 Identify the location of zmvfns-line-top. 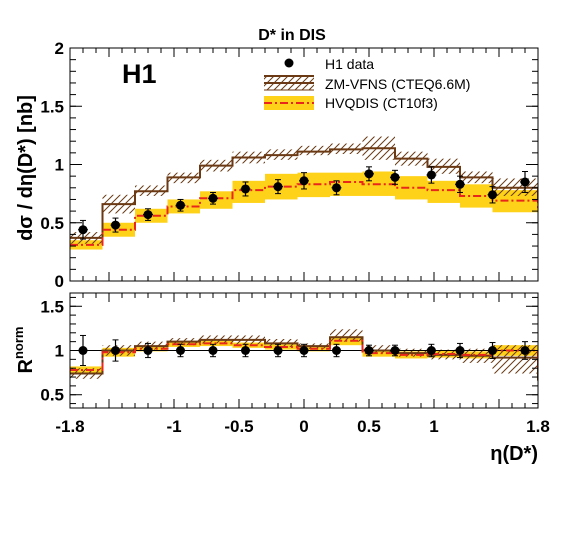
(304, 193).